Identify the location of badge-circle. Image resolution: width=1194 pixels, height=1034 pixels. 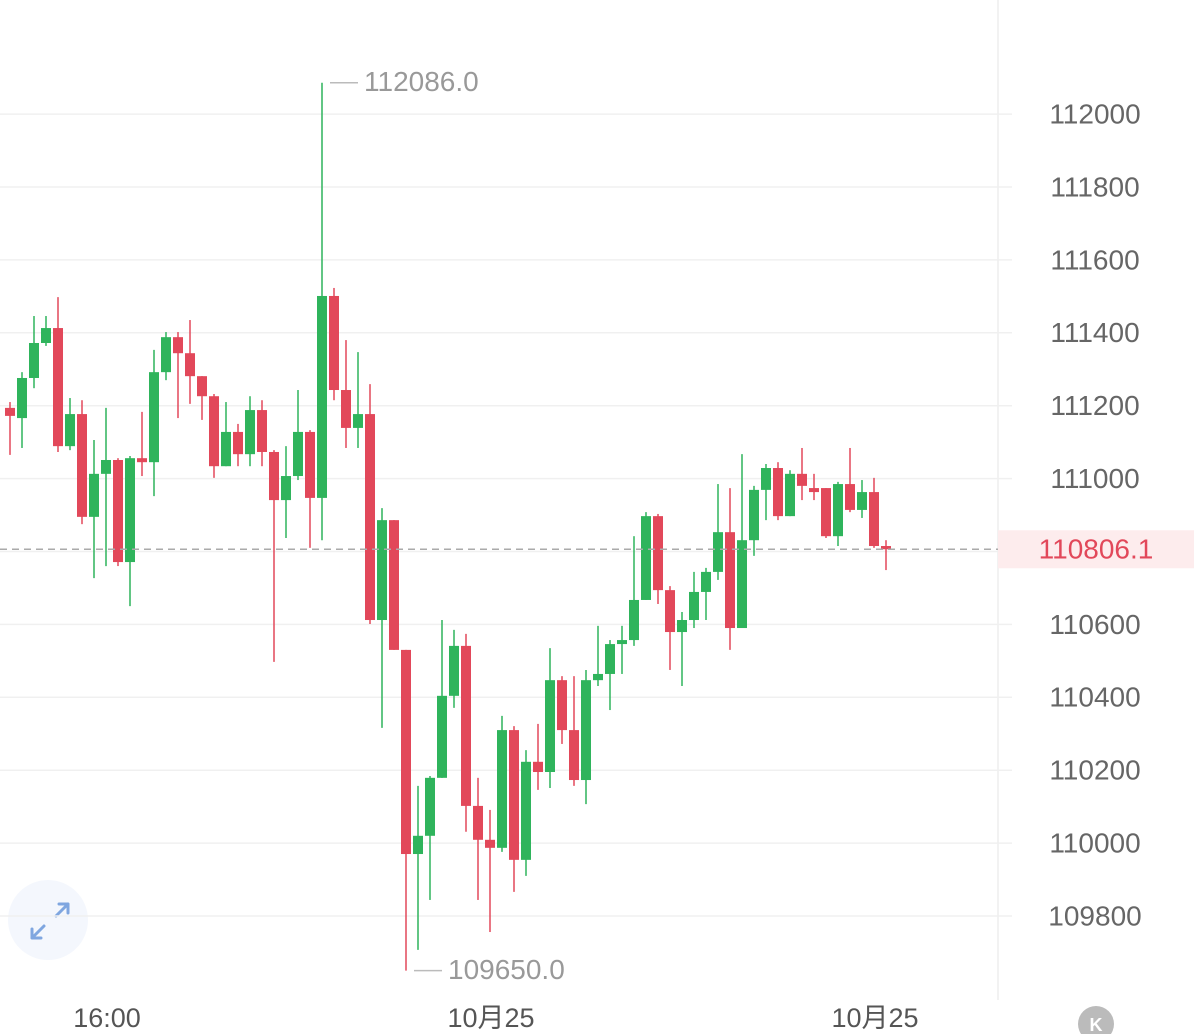
(1096, 1020).